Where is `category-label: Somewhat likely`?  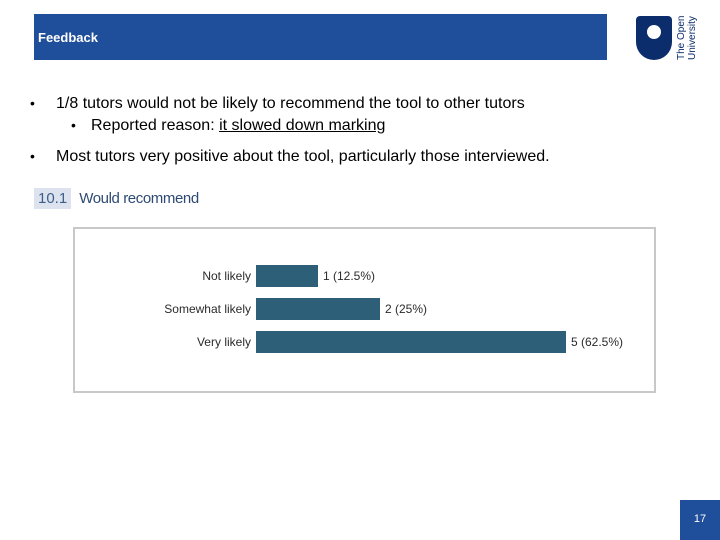 category-label: Somewhat likely is located at coordinates (207, 309).